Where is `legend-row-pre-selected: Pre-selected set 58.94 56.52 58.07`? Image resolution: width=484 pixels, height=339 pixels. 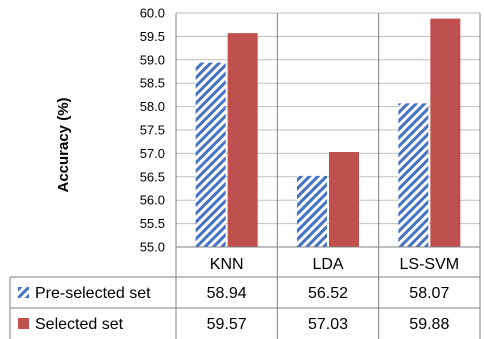
legend-row-pre-selected: Pre-selected set 58.94 56.52 58.07 is located at coordinates (233, 293).